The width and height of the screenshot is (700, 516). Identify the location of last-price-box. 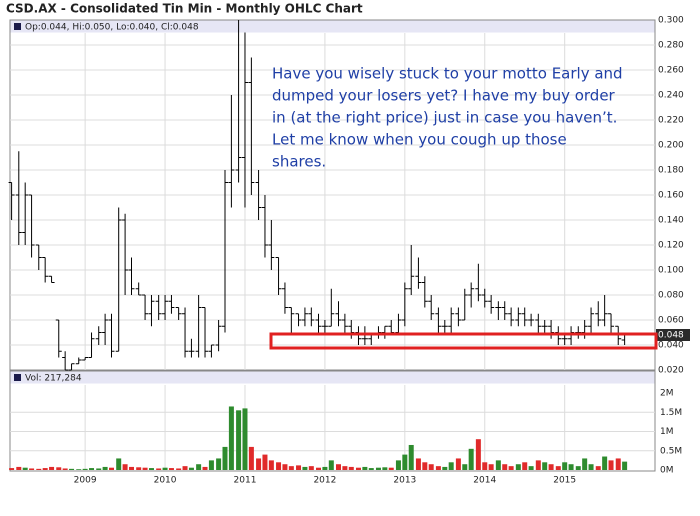
(673, 335).